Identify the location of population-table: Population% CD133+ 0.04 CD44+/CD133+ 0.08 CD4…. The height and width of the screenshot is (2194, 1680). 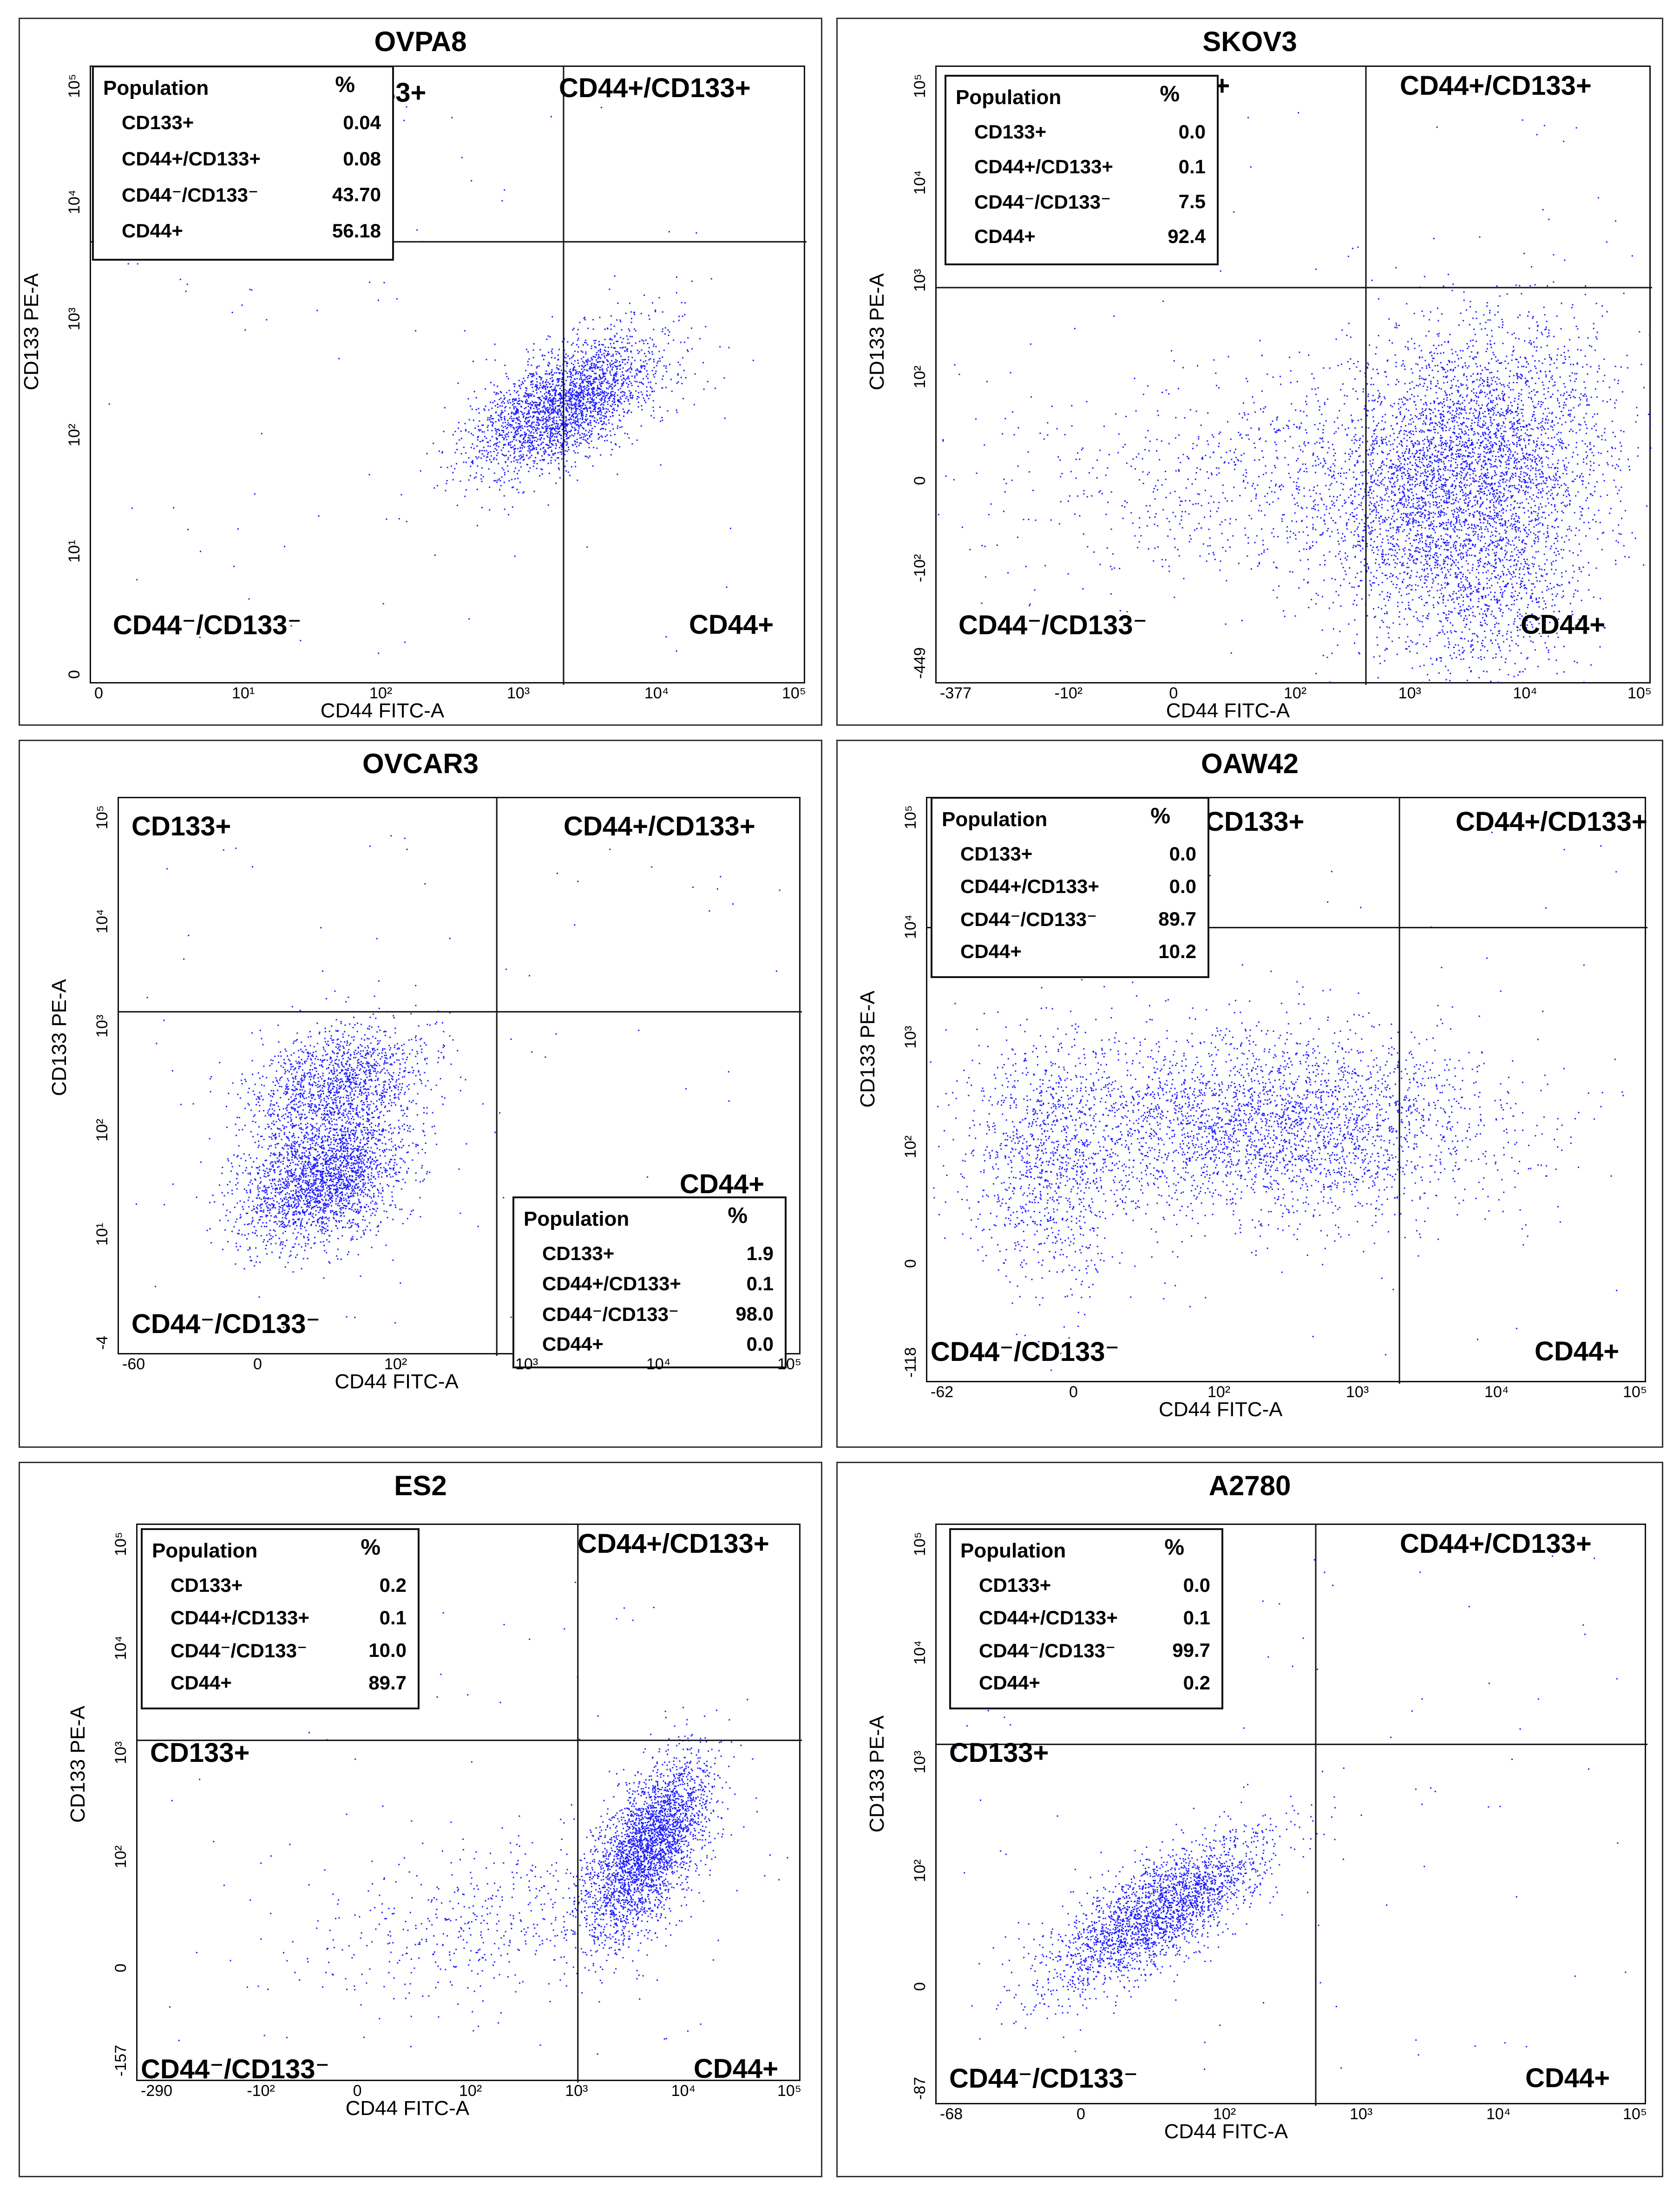
(243, 163).